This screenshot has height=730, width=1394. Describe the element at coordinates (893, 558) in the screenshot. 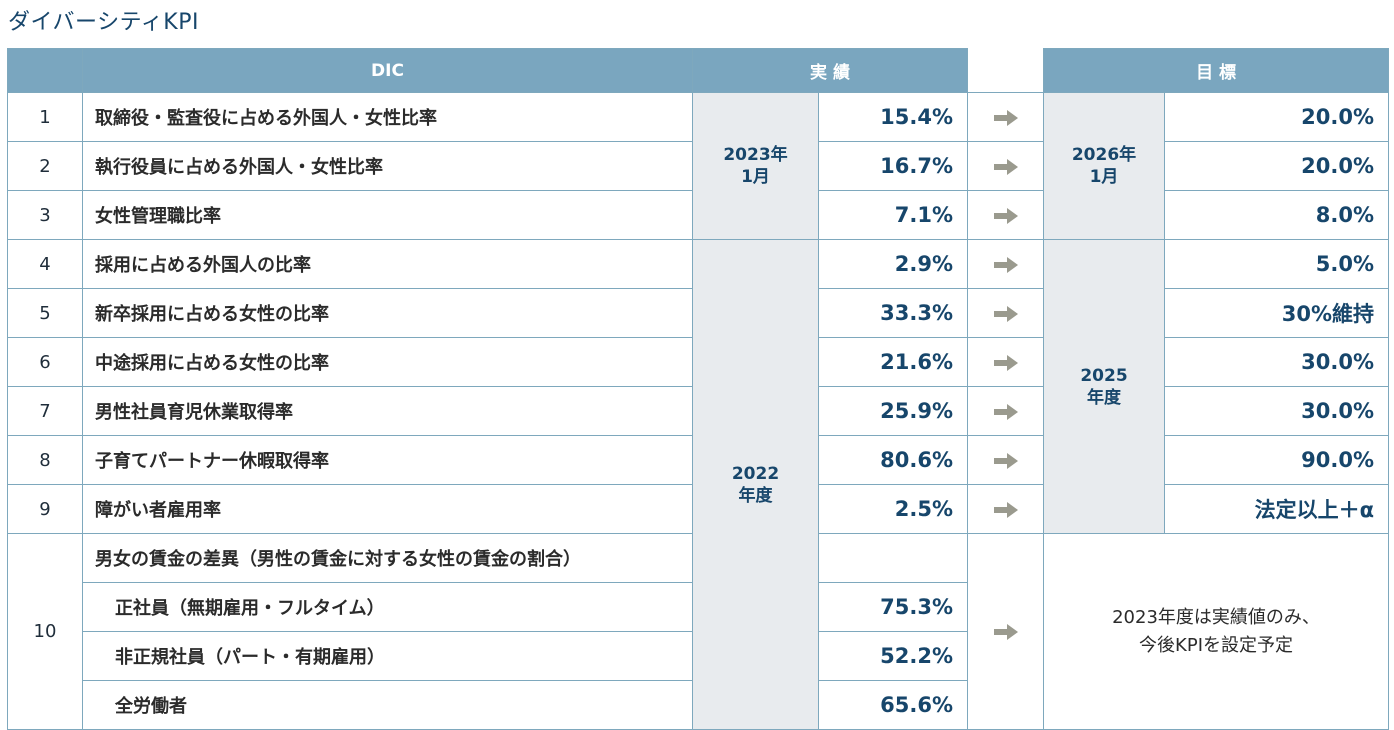

I see `actual-value-empty` at that location.